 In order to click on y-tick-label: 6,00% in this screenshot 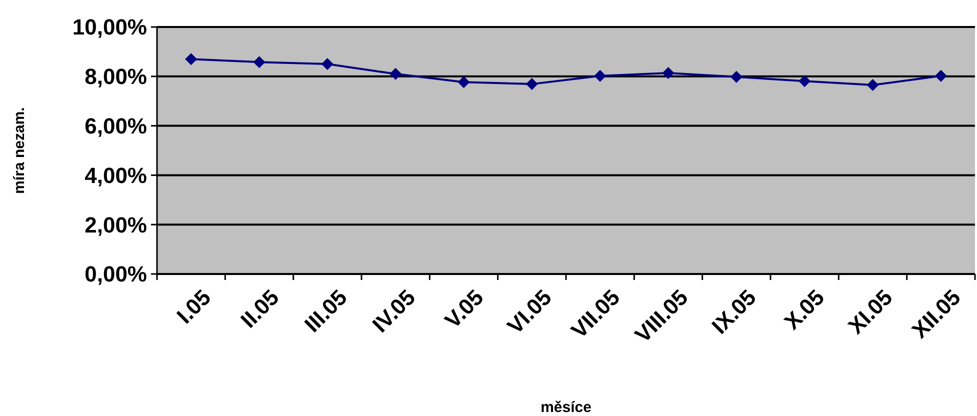, I will do `click(115, 126)`.